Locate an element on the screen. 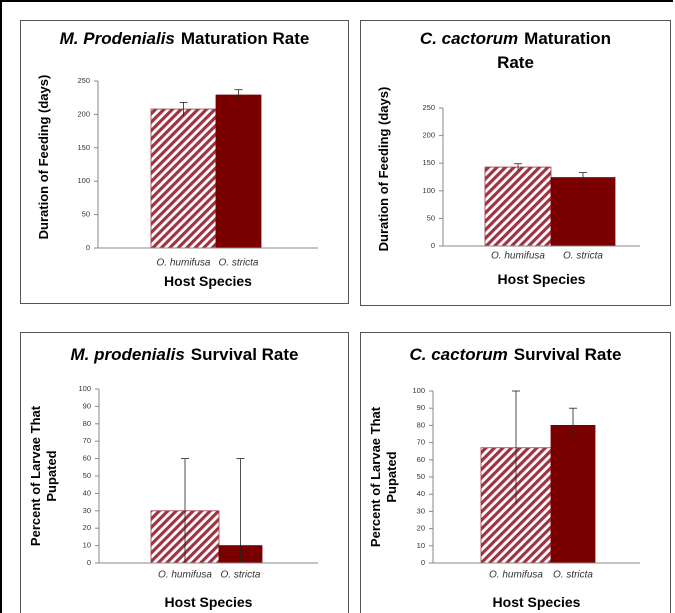  chart-title: M. prodenialis Survival Rate is located at coordinates (185, 355).